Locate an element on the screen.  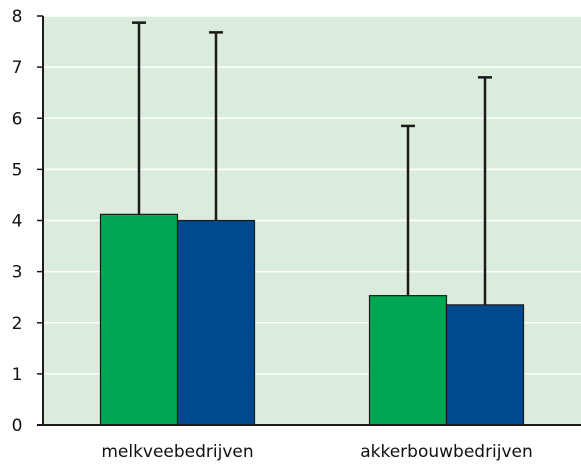
x-category-label: melkveebedrijven is located at coordinates (177, 452).